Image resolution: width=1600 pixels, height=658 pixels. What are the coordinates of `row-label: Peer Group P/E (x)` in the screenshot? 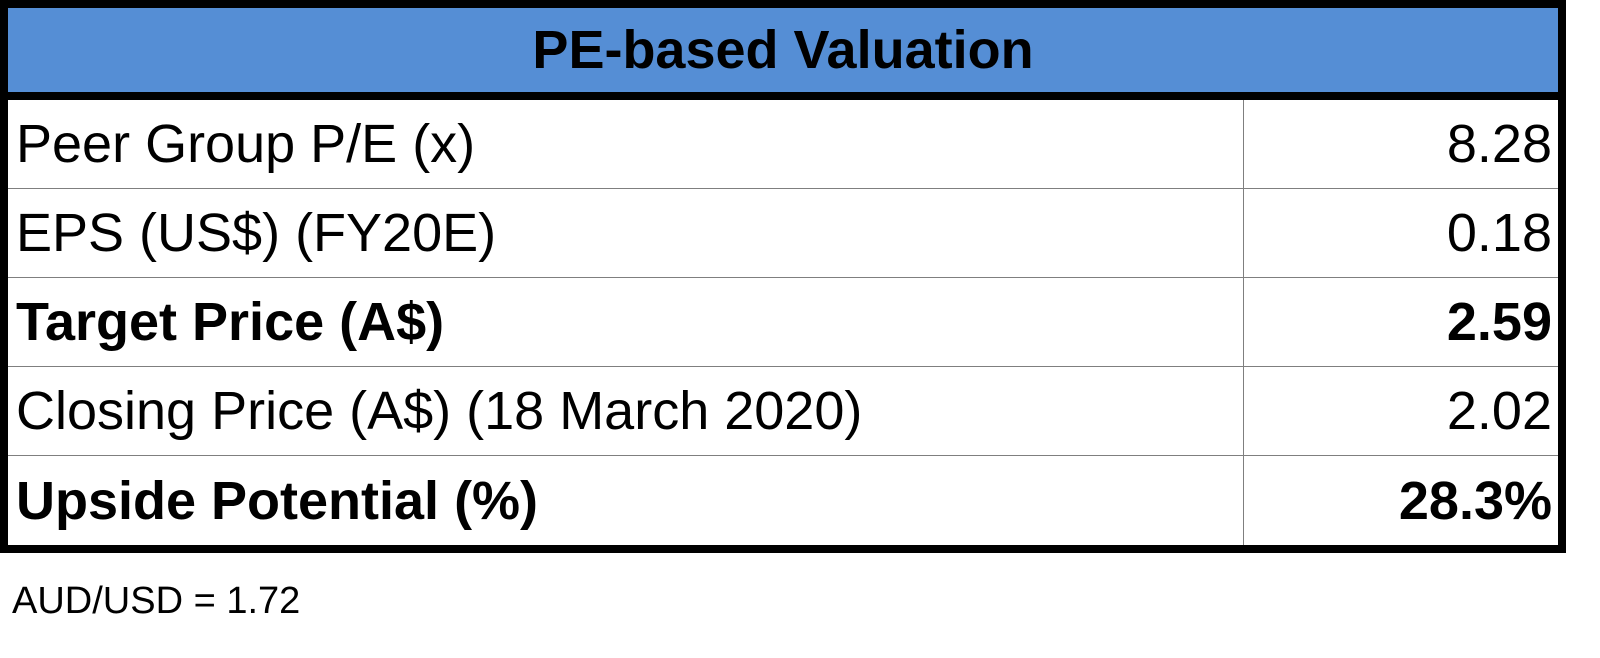 It's located at (626, 144).